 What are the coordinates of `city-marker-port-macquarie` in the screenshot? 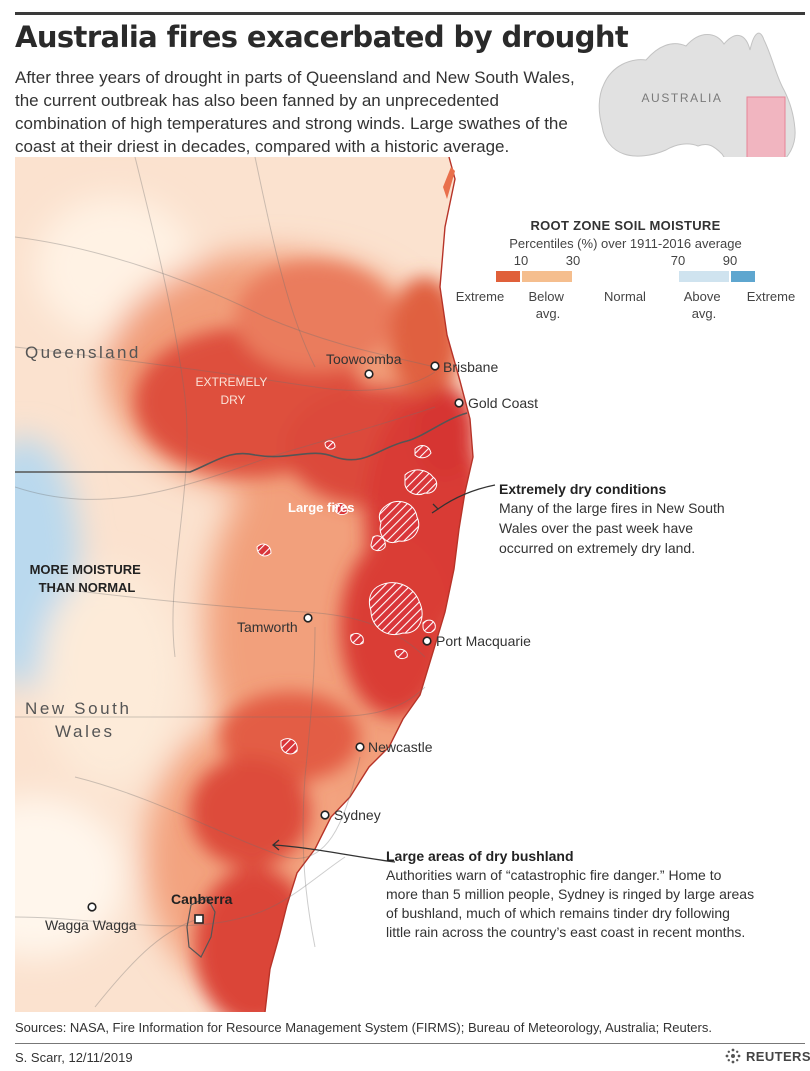 It's located at (427, 641).